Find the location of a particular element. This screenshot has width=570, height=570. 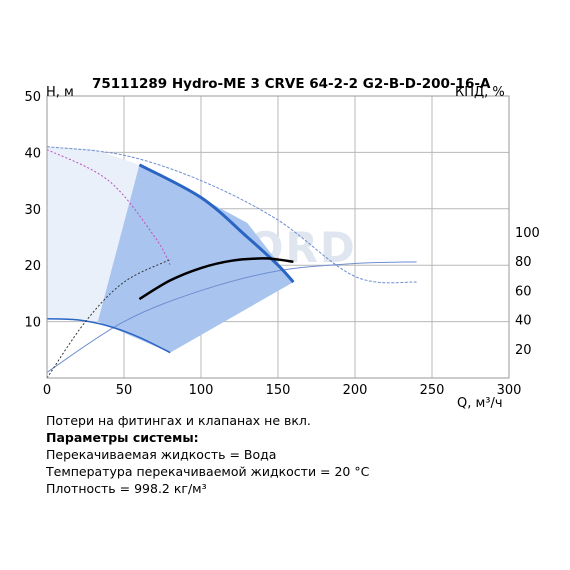

note-liquid: Перекачиваемая жидкость = Вода is located at coordinates (161, 454).